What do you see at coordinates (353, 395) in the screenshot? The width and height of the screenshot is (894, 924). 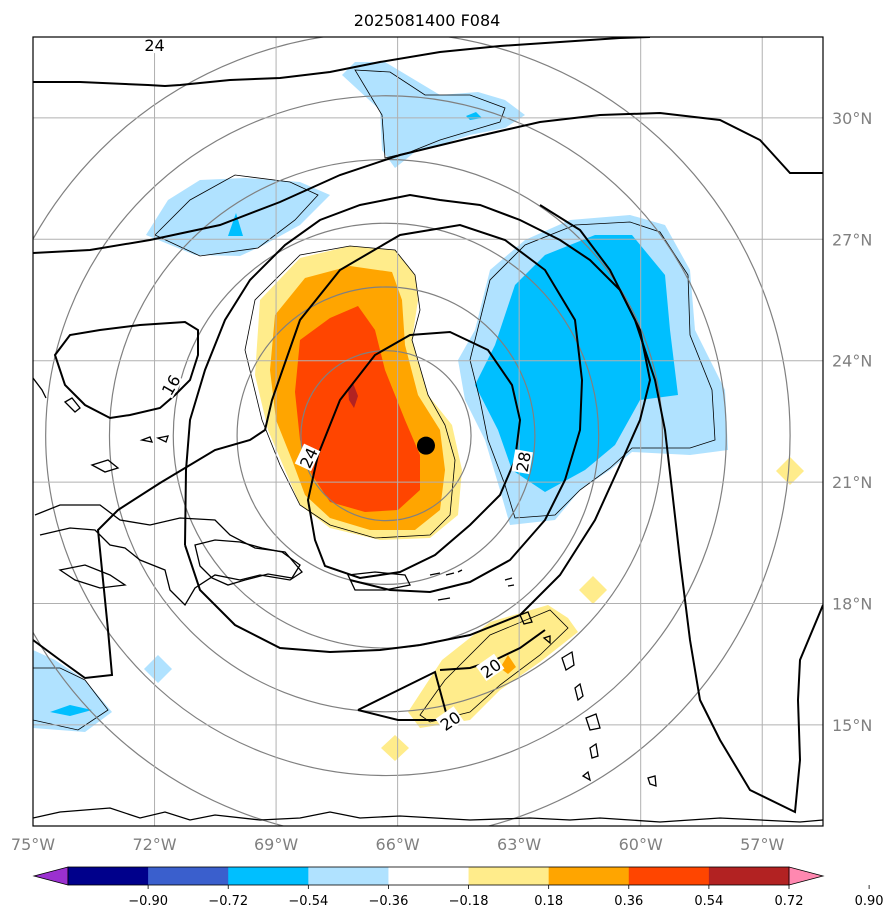 I see `shade-0.72-0.90` at bounding box center [353, 395].